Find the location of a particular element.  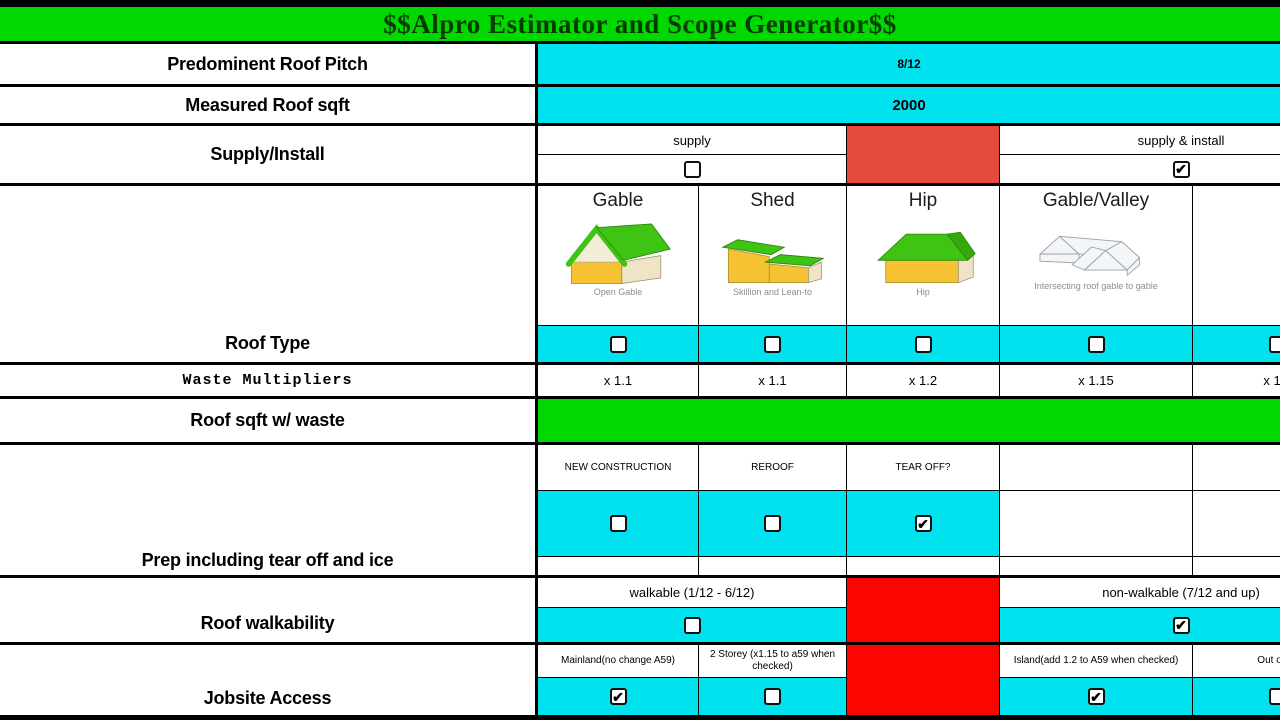

reroof-checkbox is located at coordinates (772, 523).